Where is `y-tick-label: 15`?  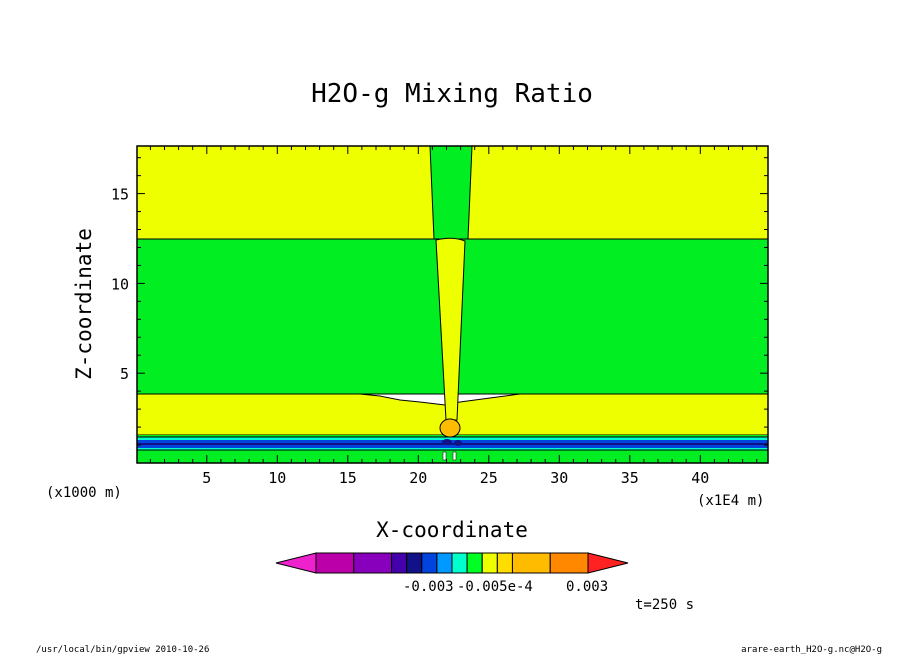
y-tick-label: 15 is located at coordinates (120, 195).